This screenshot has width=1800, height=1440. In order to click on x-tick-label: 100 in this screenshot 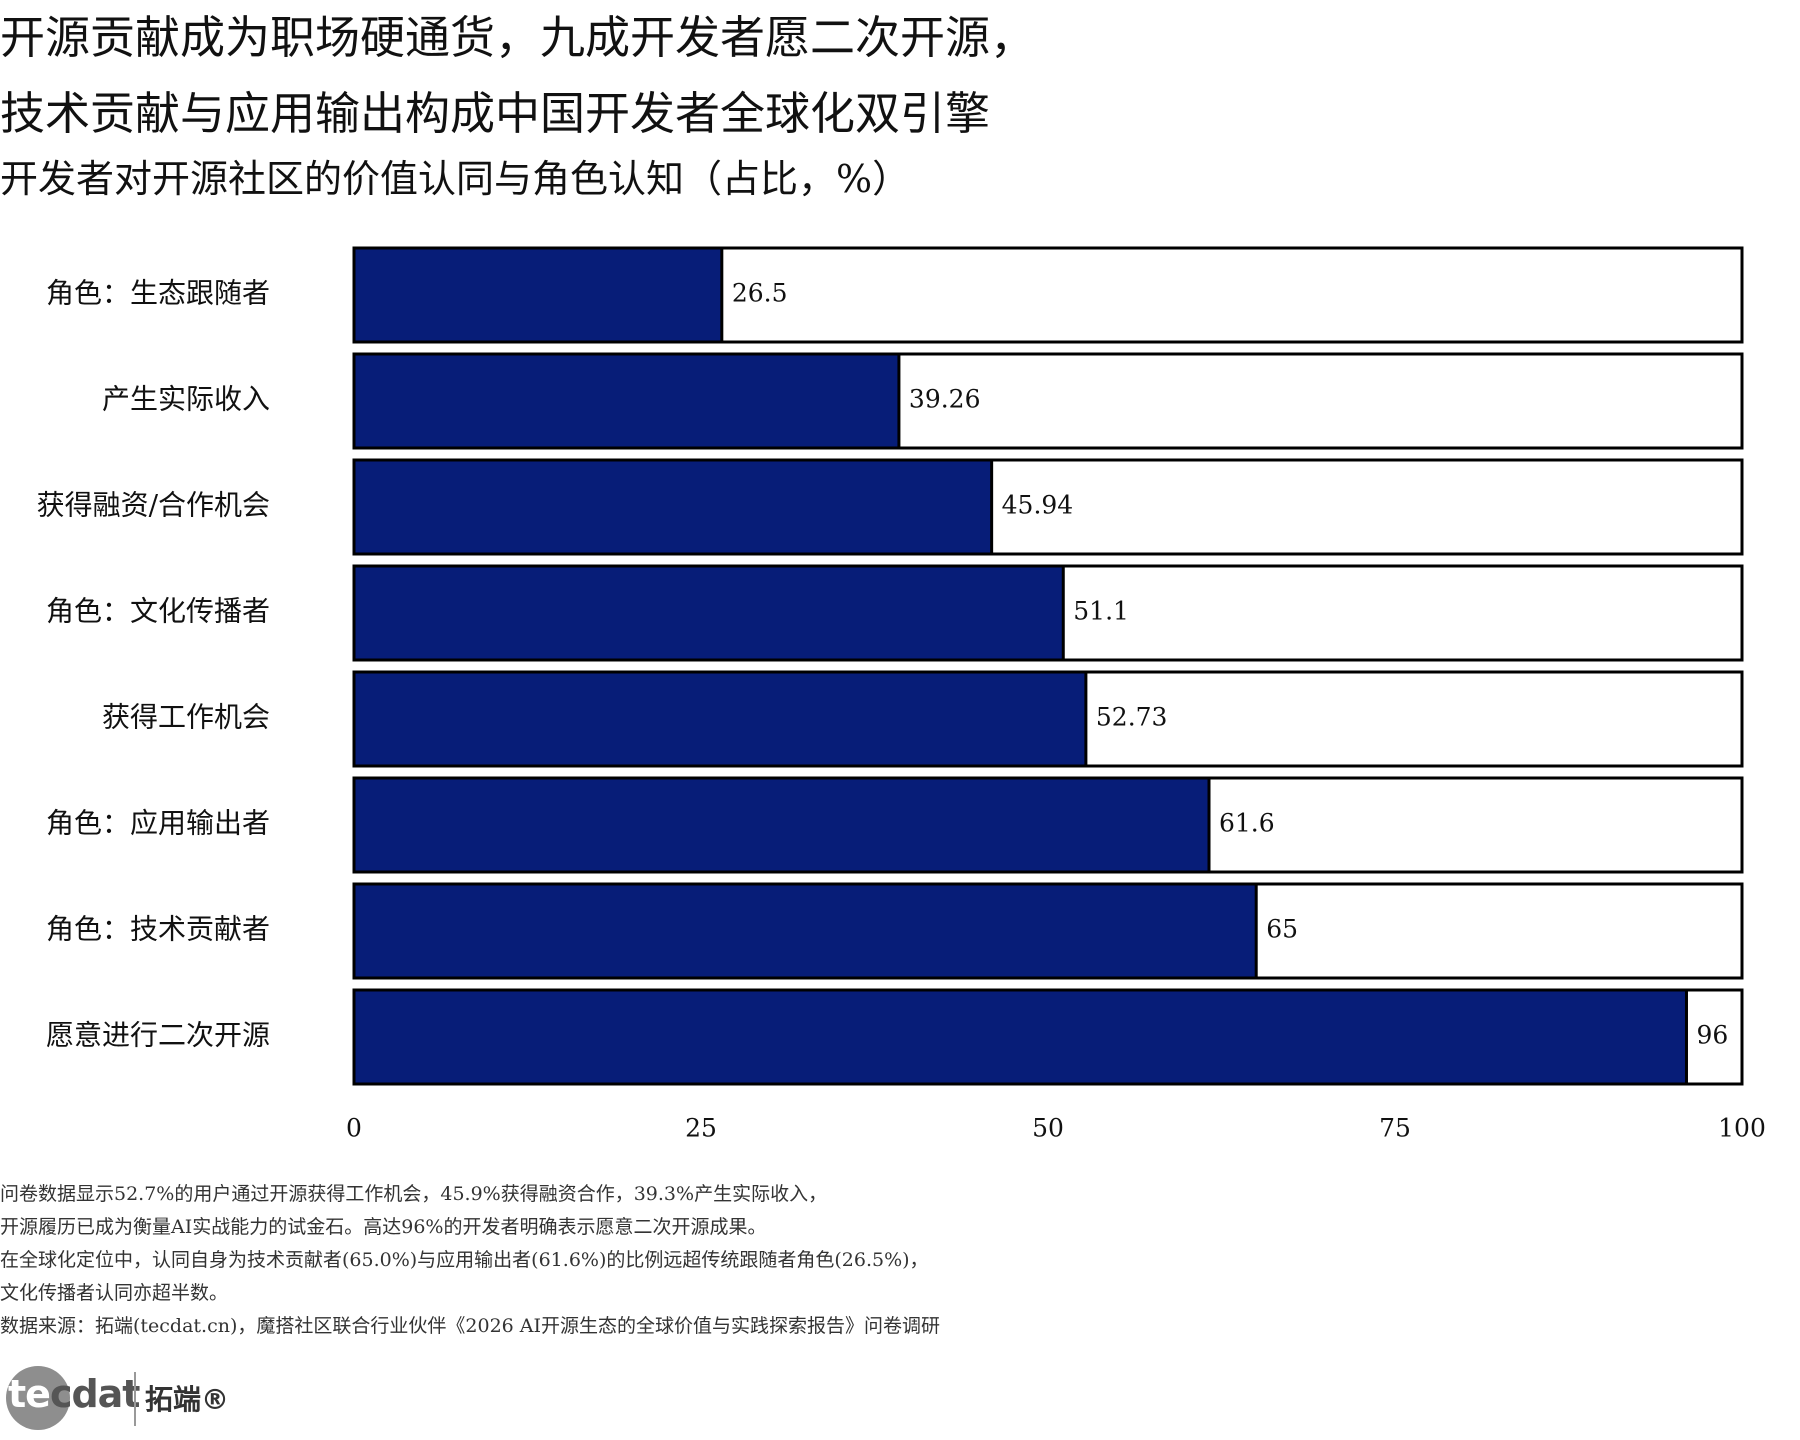, I will do `click(1742, 1127)`.